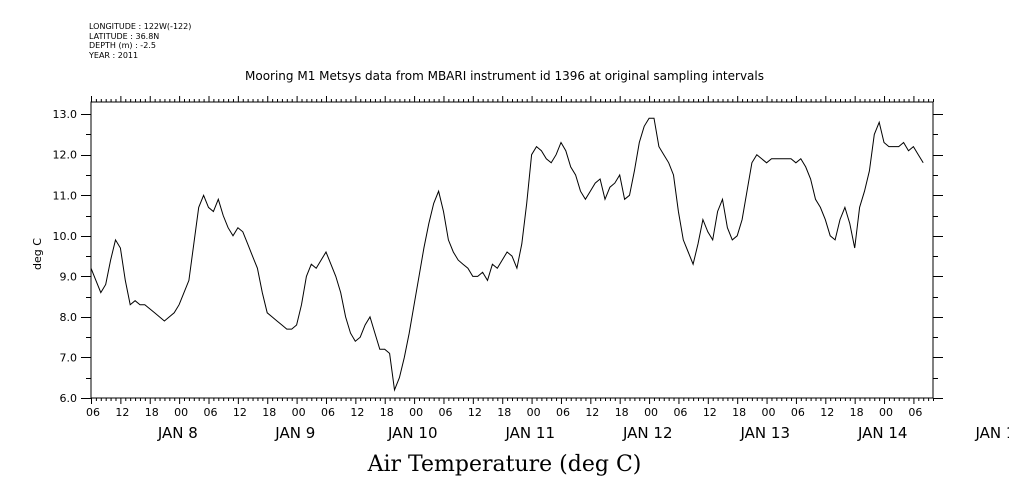 The width and height of the screenshot is (1009, 504). What do you see at coordinates (882, 433) in the screenshot?
I see `x-day-label: JAN 14` at bounding box center [882, 433].